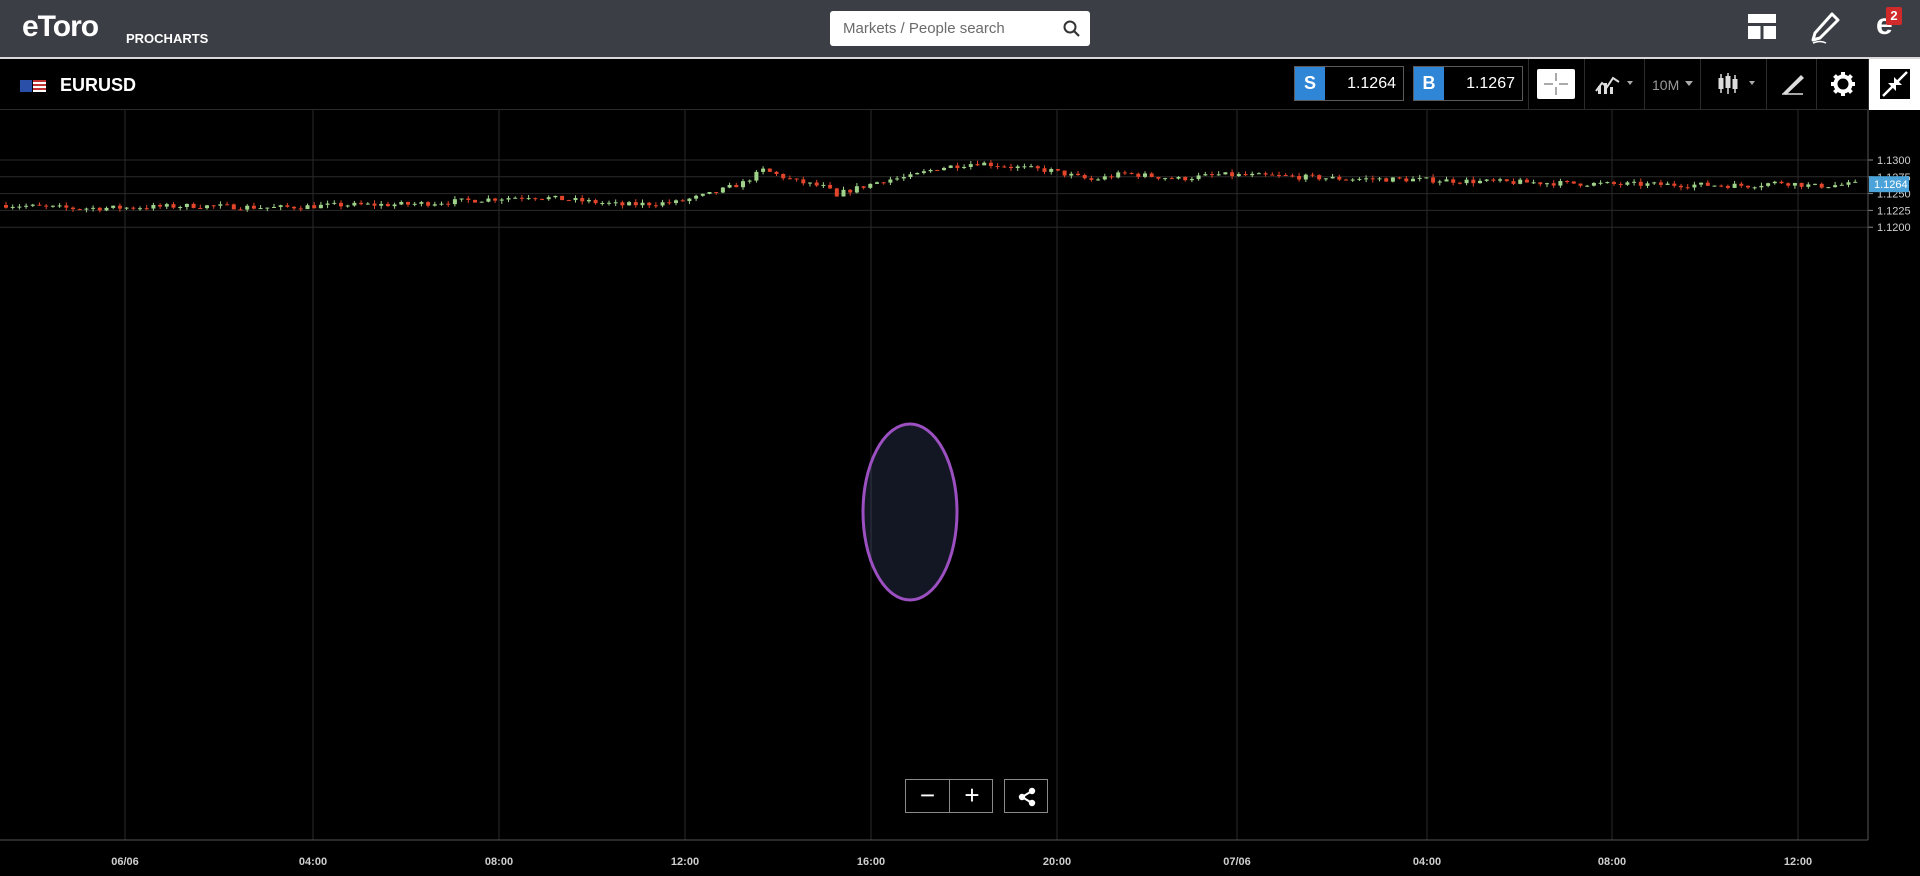 Image resolution: width=1920 pixels, height=876 pixels. Describe the element at coordinates (1894, 16) in the screenshot. I see `notification-badge: 2` at that location.